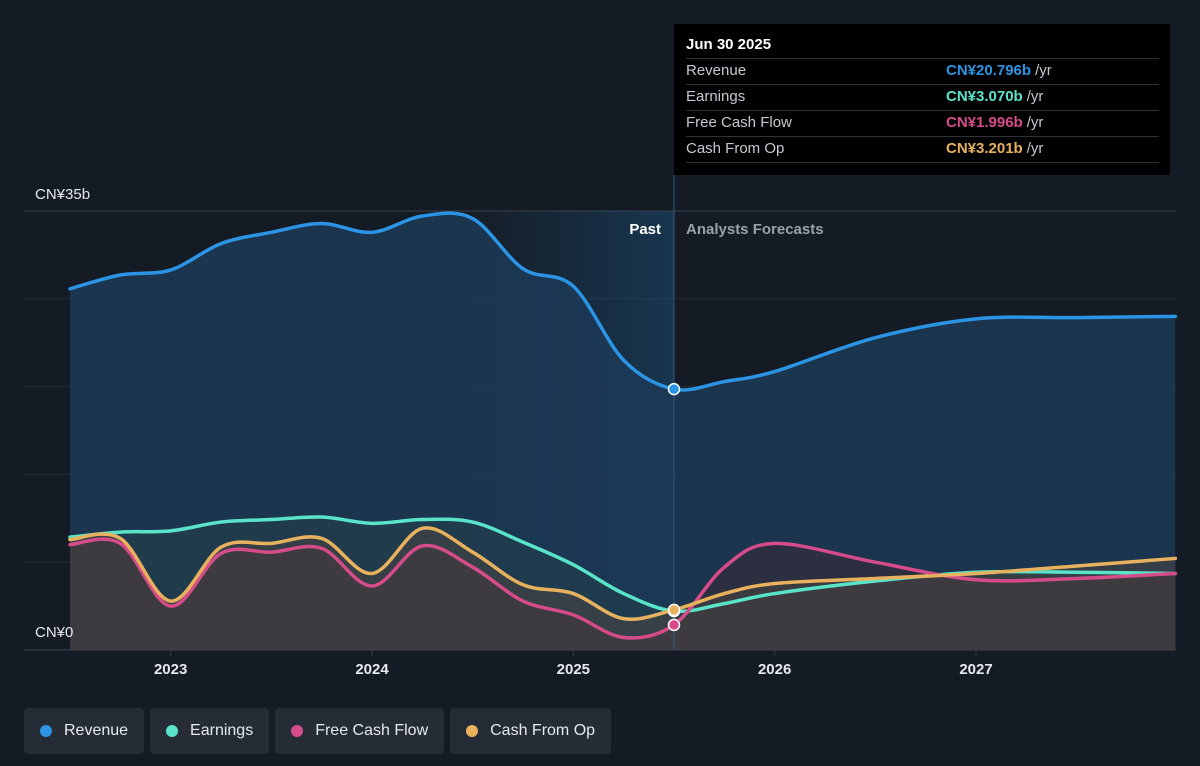 Image resolution: width=1200 pixels, height=766 pixels. What do you see at coordinates (623, 573) in the screenshot?
I see `cash-from-op-line` at bounding box center [623, 573].